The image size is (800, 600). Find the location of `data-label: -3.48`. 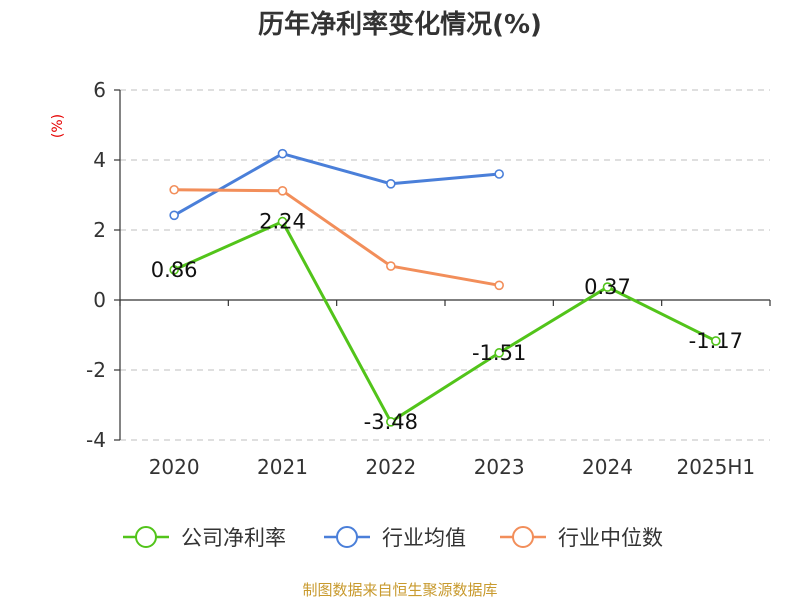

data-label: -3.48 is located at coordinates (391, 422).